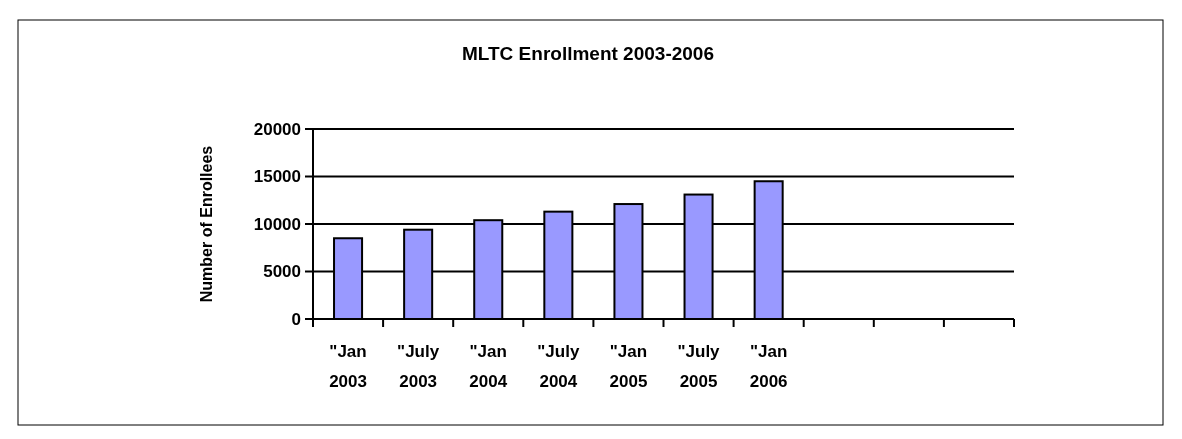 This screenshot has width=1182, height=439. What do you see at coordinates (488, 366) in the screenshot?
I see `x-tick-label: "Jan 2004` at bounding box center [488, 366].